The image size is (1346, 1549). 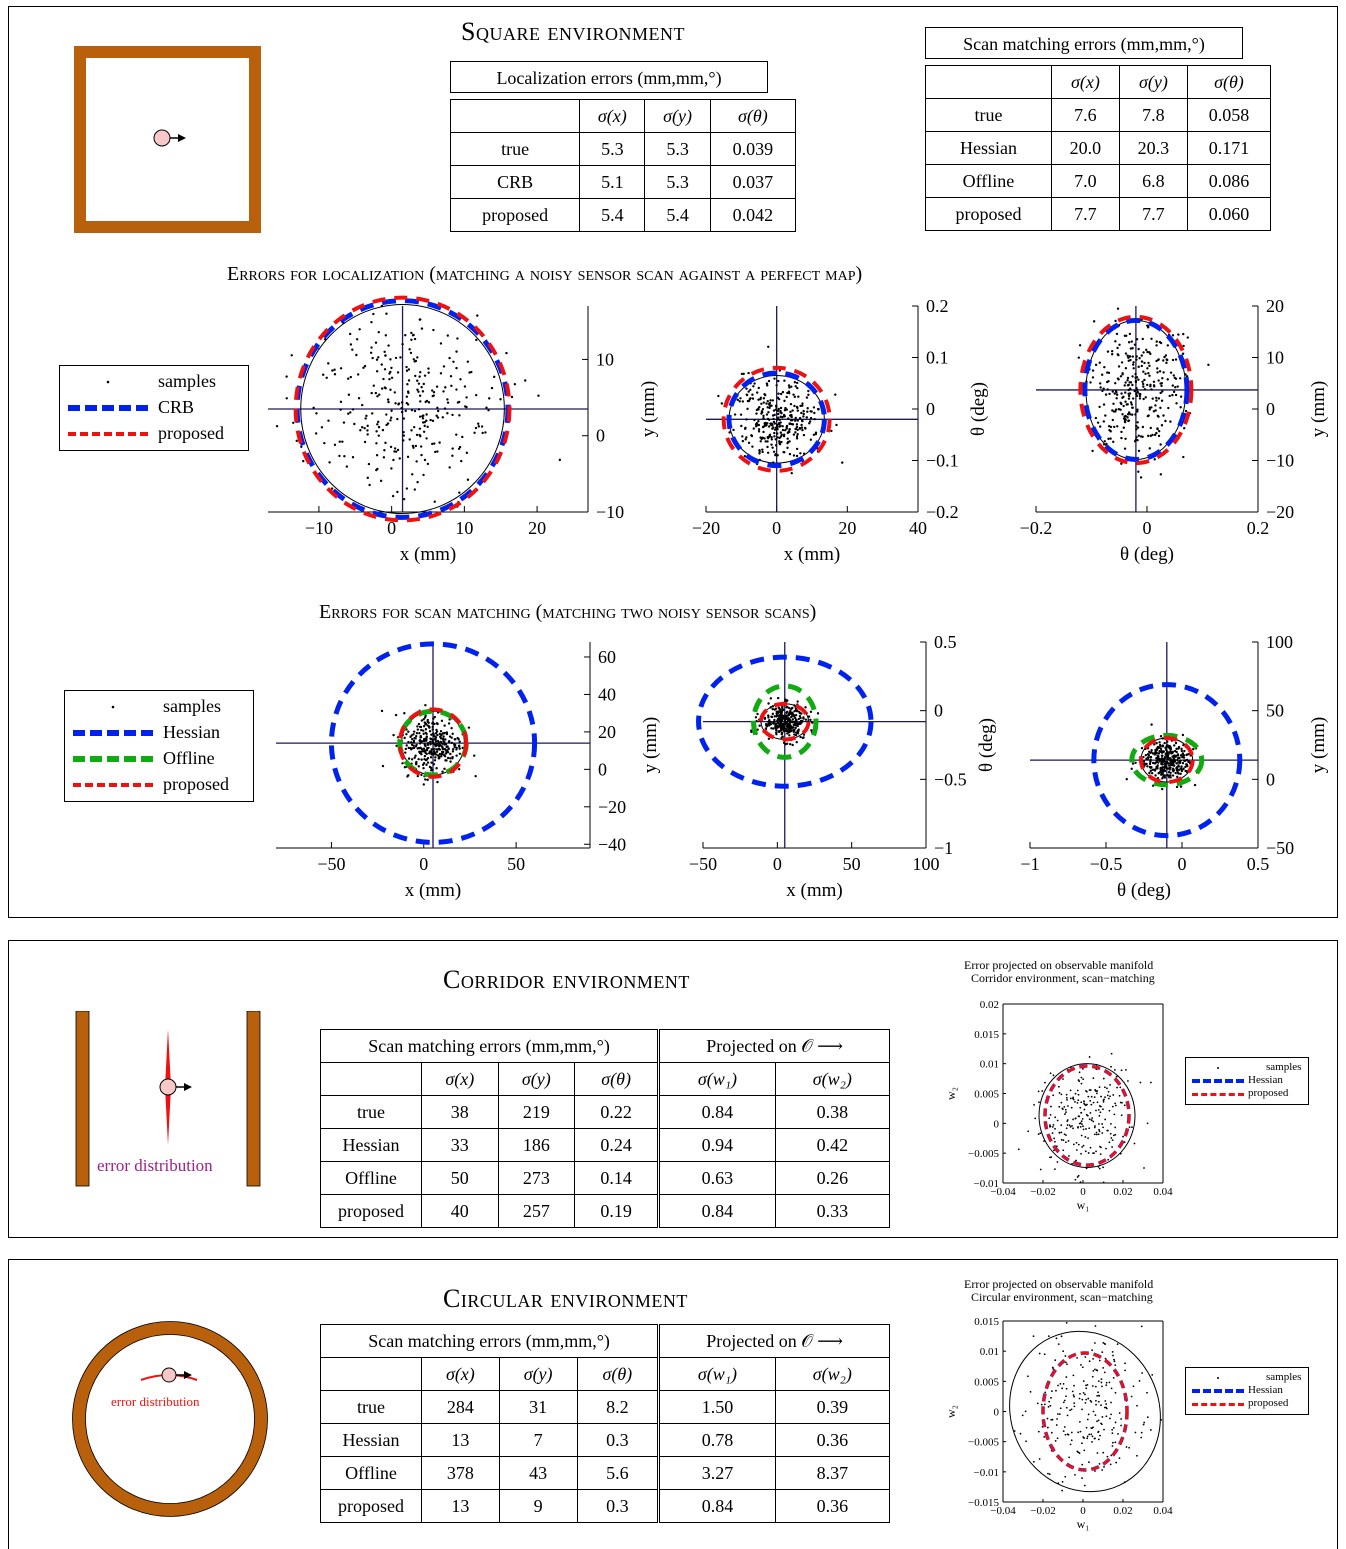 I want to click on table-cell: 0.039, so click(x=753, y=149).